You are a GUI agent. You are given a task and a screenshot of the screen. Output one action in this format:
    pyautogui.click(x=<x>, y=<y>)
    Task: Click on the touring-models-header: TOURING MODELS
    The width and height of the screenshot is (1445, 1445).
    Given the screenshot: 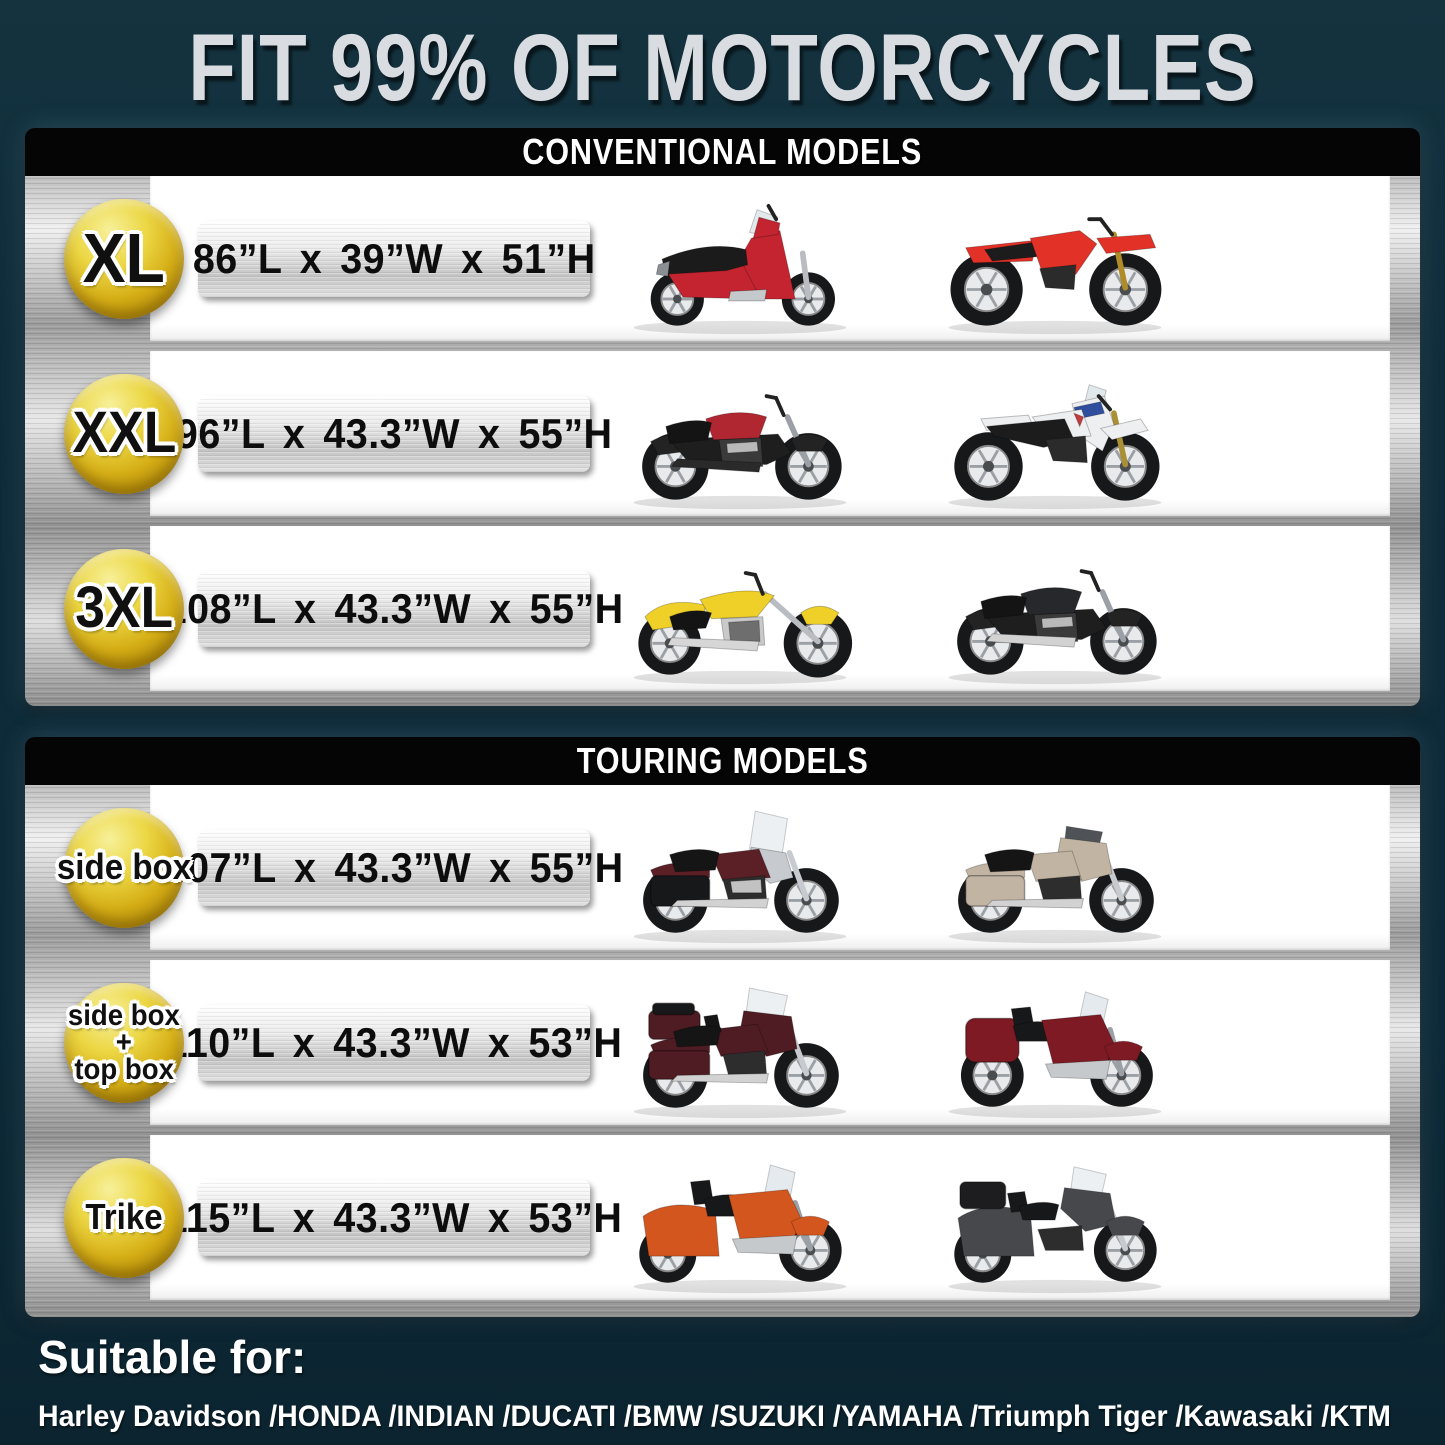 What is the action you would take?
    pyautogui.click(x=722, y=761)
    